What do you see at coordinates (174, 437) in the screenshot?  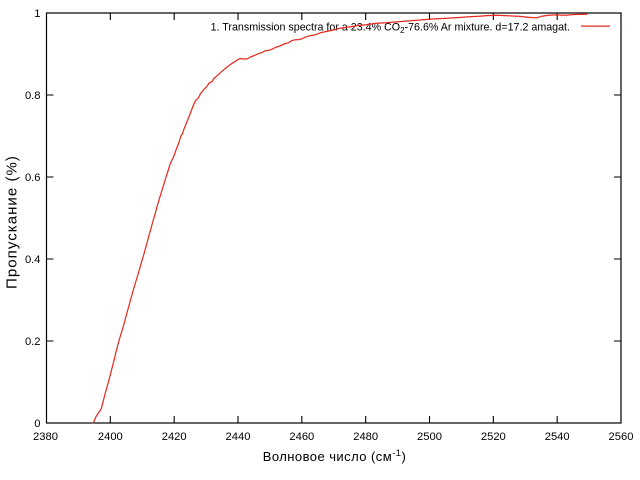 I see `svg-text: 2420` at bounding box center [174, 437].